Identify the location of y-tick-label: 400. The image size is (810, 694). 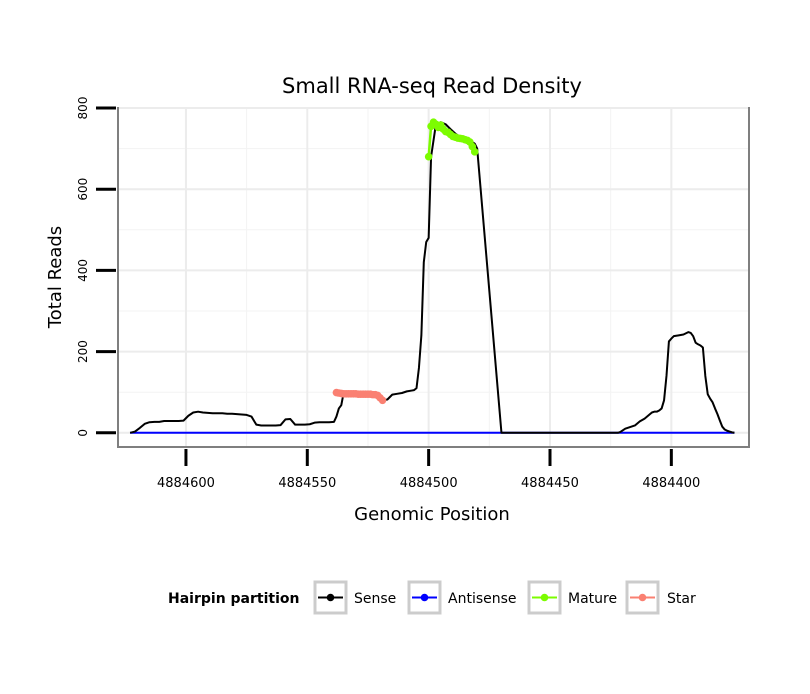
(83, 270).